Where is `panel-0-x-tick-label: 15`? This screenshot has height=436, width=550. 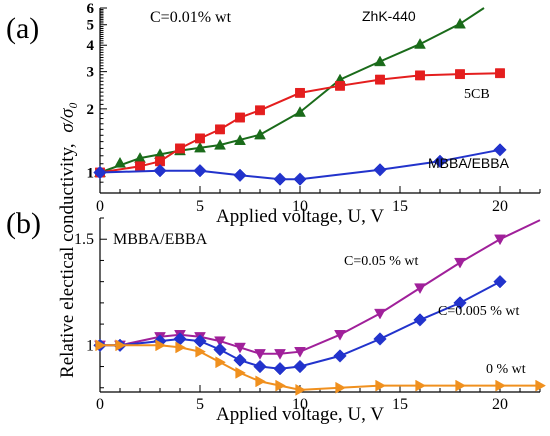
panel-0-x-tick-label: 15 is located at coordinates (400, 206).